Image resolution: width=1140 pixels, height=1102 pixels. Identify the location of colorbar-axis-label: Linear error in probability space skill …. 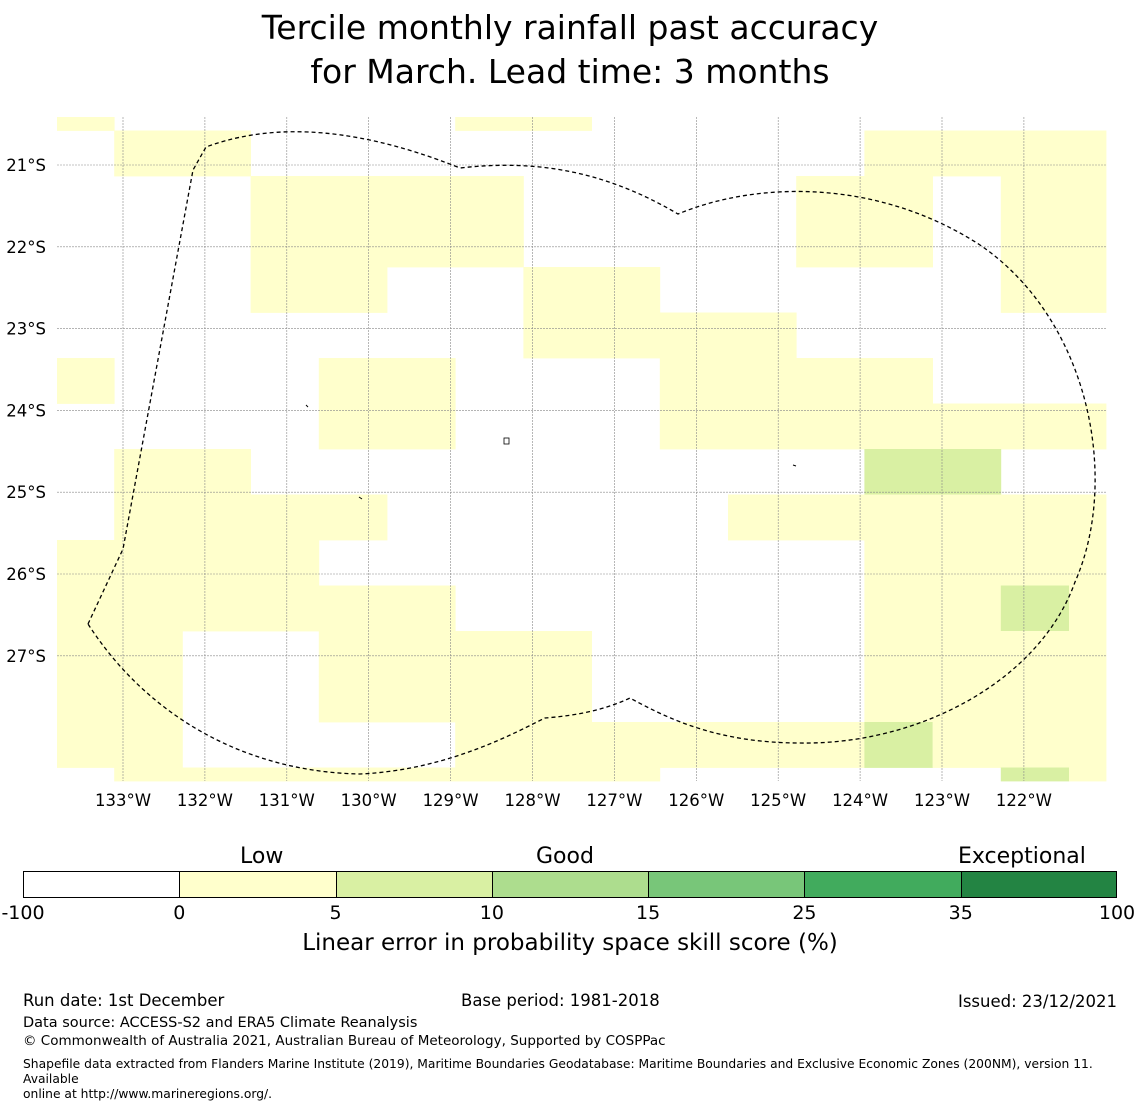
(570, 943).